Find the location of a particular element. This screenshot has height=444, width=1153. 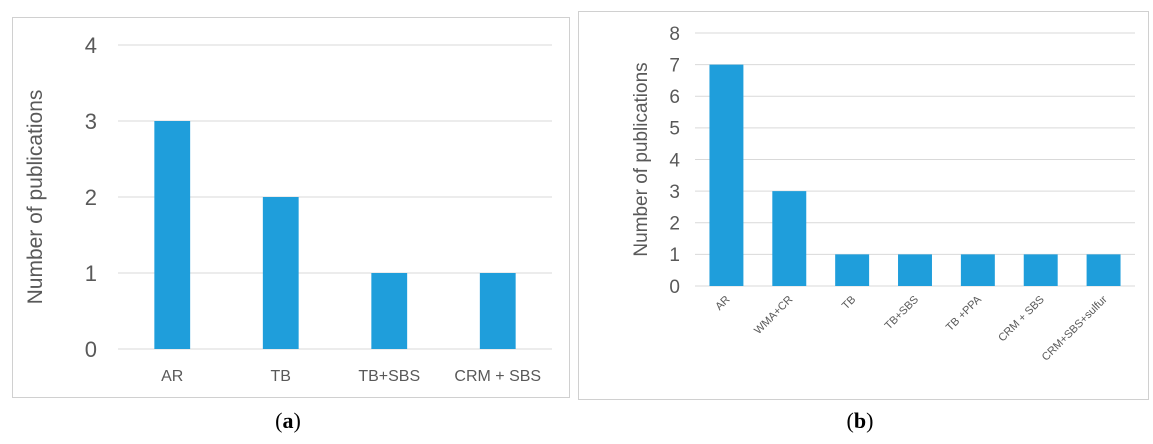

chart-a-x-tick-label: TB+SBS is located at coordinates (389, 376).